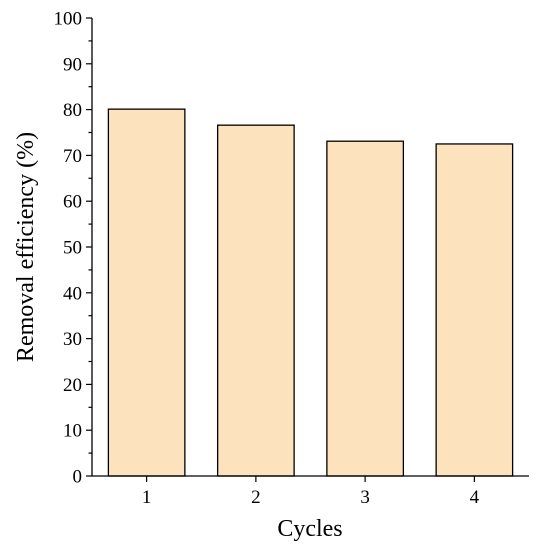 This screenshot has height=550, width=536. Describe the element at coordinates (309, 529) in the screenshot. I see `x-axis-title: Cycles` at that location.